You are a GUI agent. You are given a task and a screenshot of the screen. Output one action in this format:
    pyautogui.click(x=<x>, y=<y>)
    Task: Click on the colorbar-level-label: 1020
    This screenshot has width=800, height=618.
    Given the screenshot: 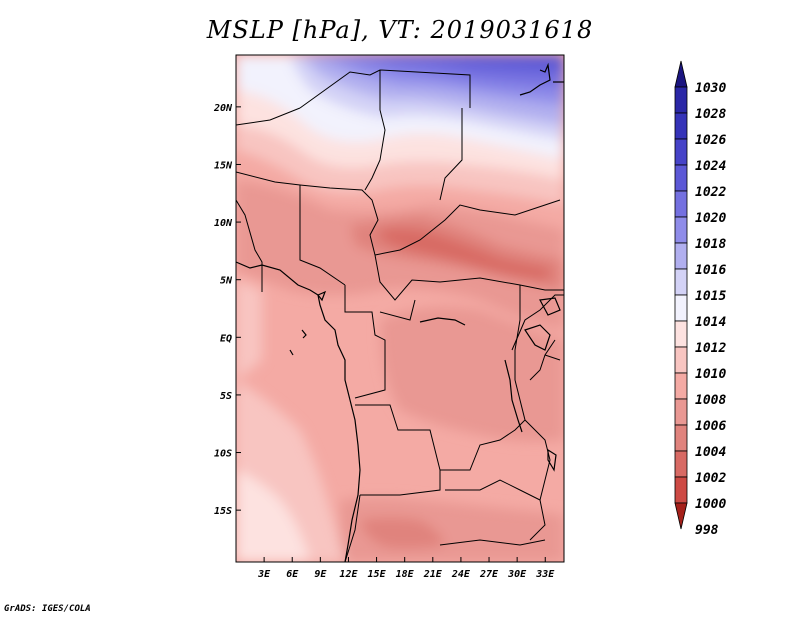 What is the action you would take?
    pyautogui.click(x=710, y=218)
    